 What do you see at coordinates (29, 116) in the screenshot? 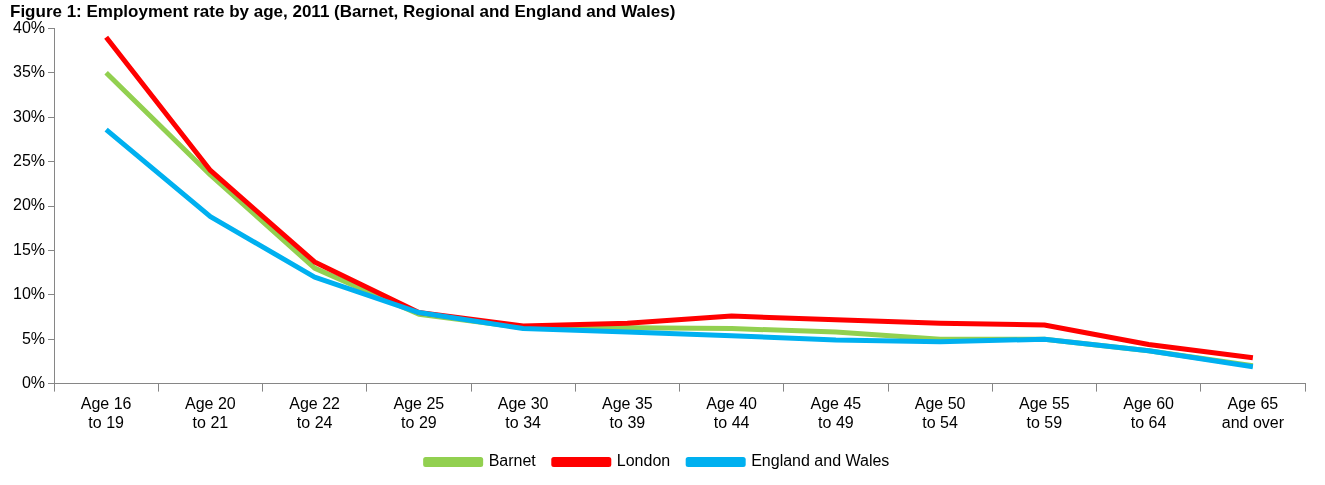
I see `y-tick-label: 30%` at bounding box center [29, 116].